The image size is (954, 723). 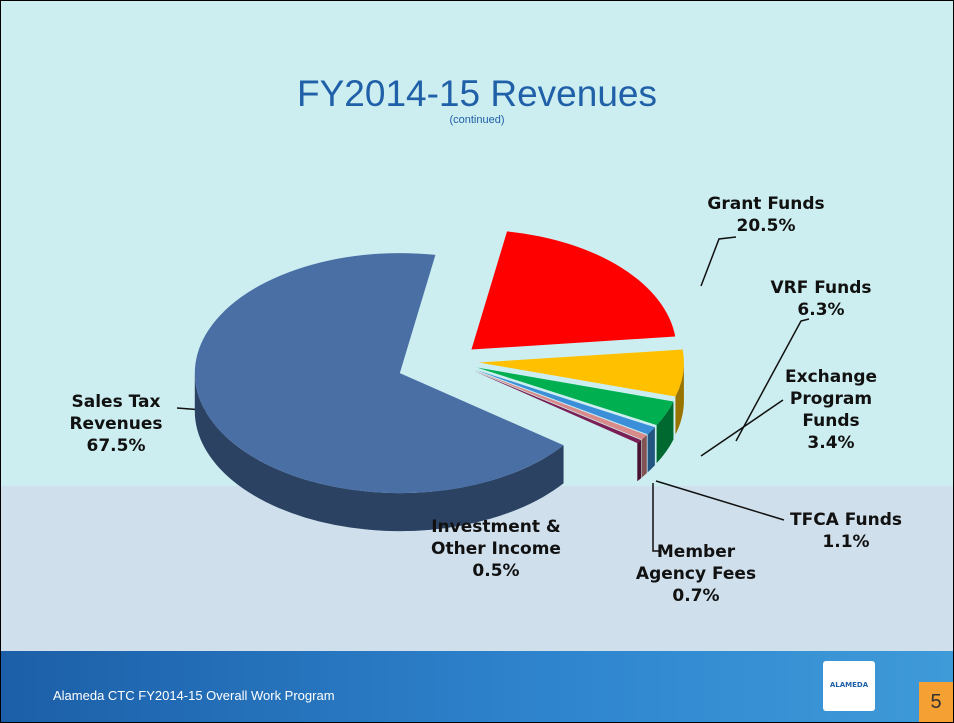 I want to click on slice-label: Member Agency Fees 0.7%, so click(x=696, y=574).